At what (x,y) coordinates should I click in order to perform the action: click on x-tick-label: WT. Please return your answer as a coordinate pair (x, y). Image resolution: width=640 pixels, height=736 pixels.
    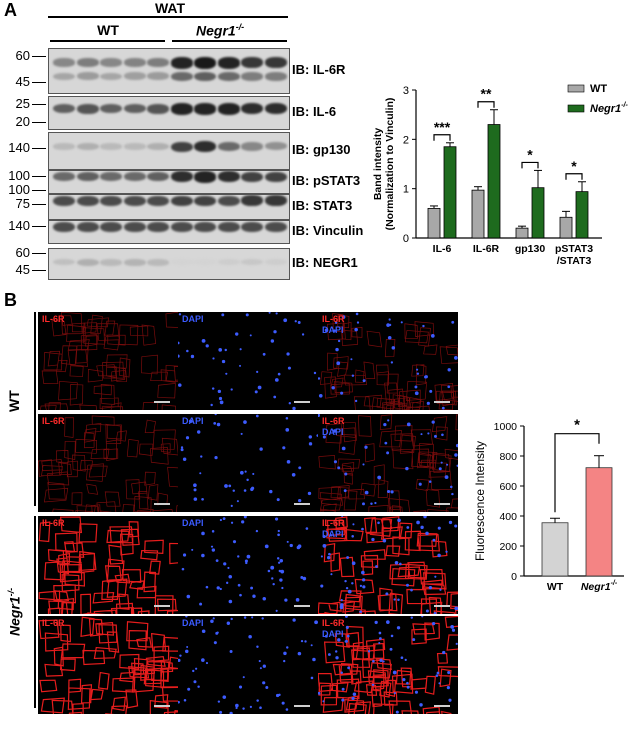
    Looking at the image, I should click on (555, 586).